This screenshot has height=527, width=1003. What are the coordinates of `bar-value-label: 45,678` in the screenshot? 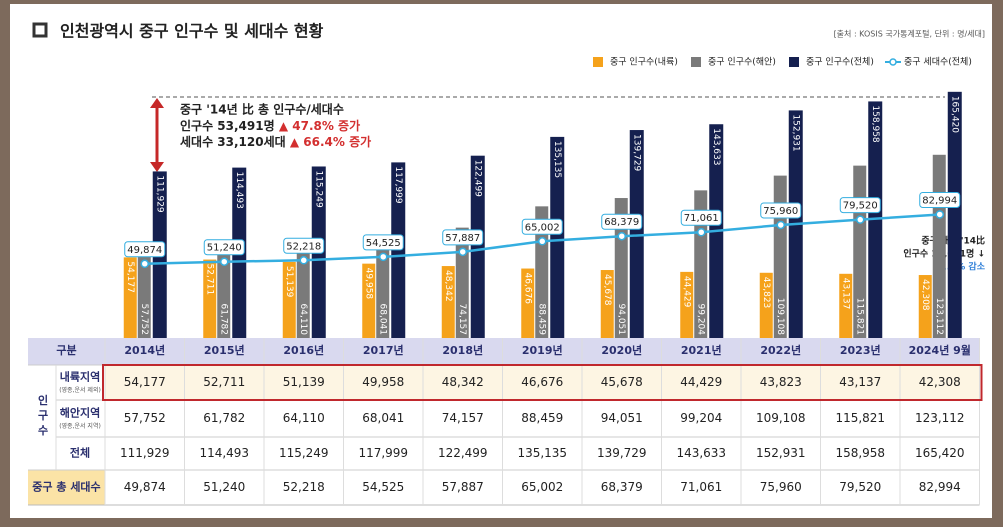 It's located at (607, 290).